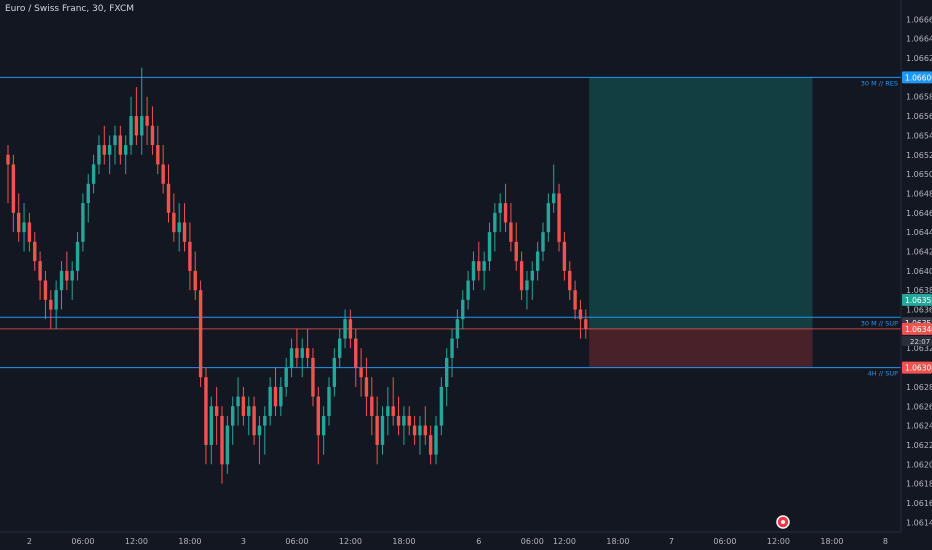 Image resolution: width=932 pixels, height=550 pixels. I want to click on 4h-sup-price-tag, so click(917, 367).